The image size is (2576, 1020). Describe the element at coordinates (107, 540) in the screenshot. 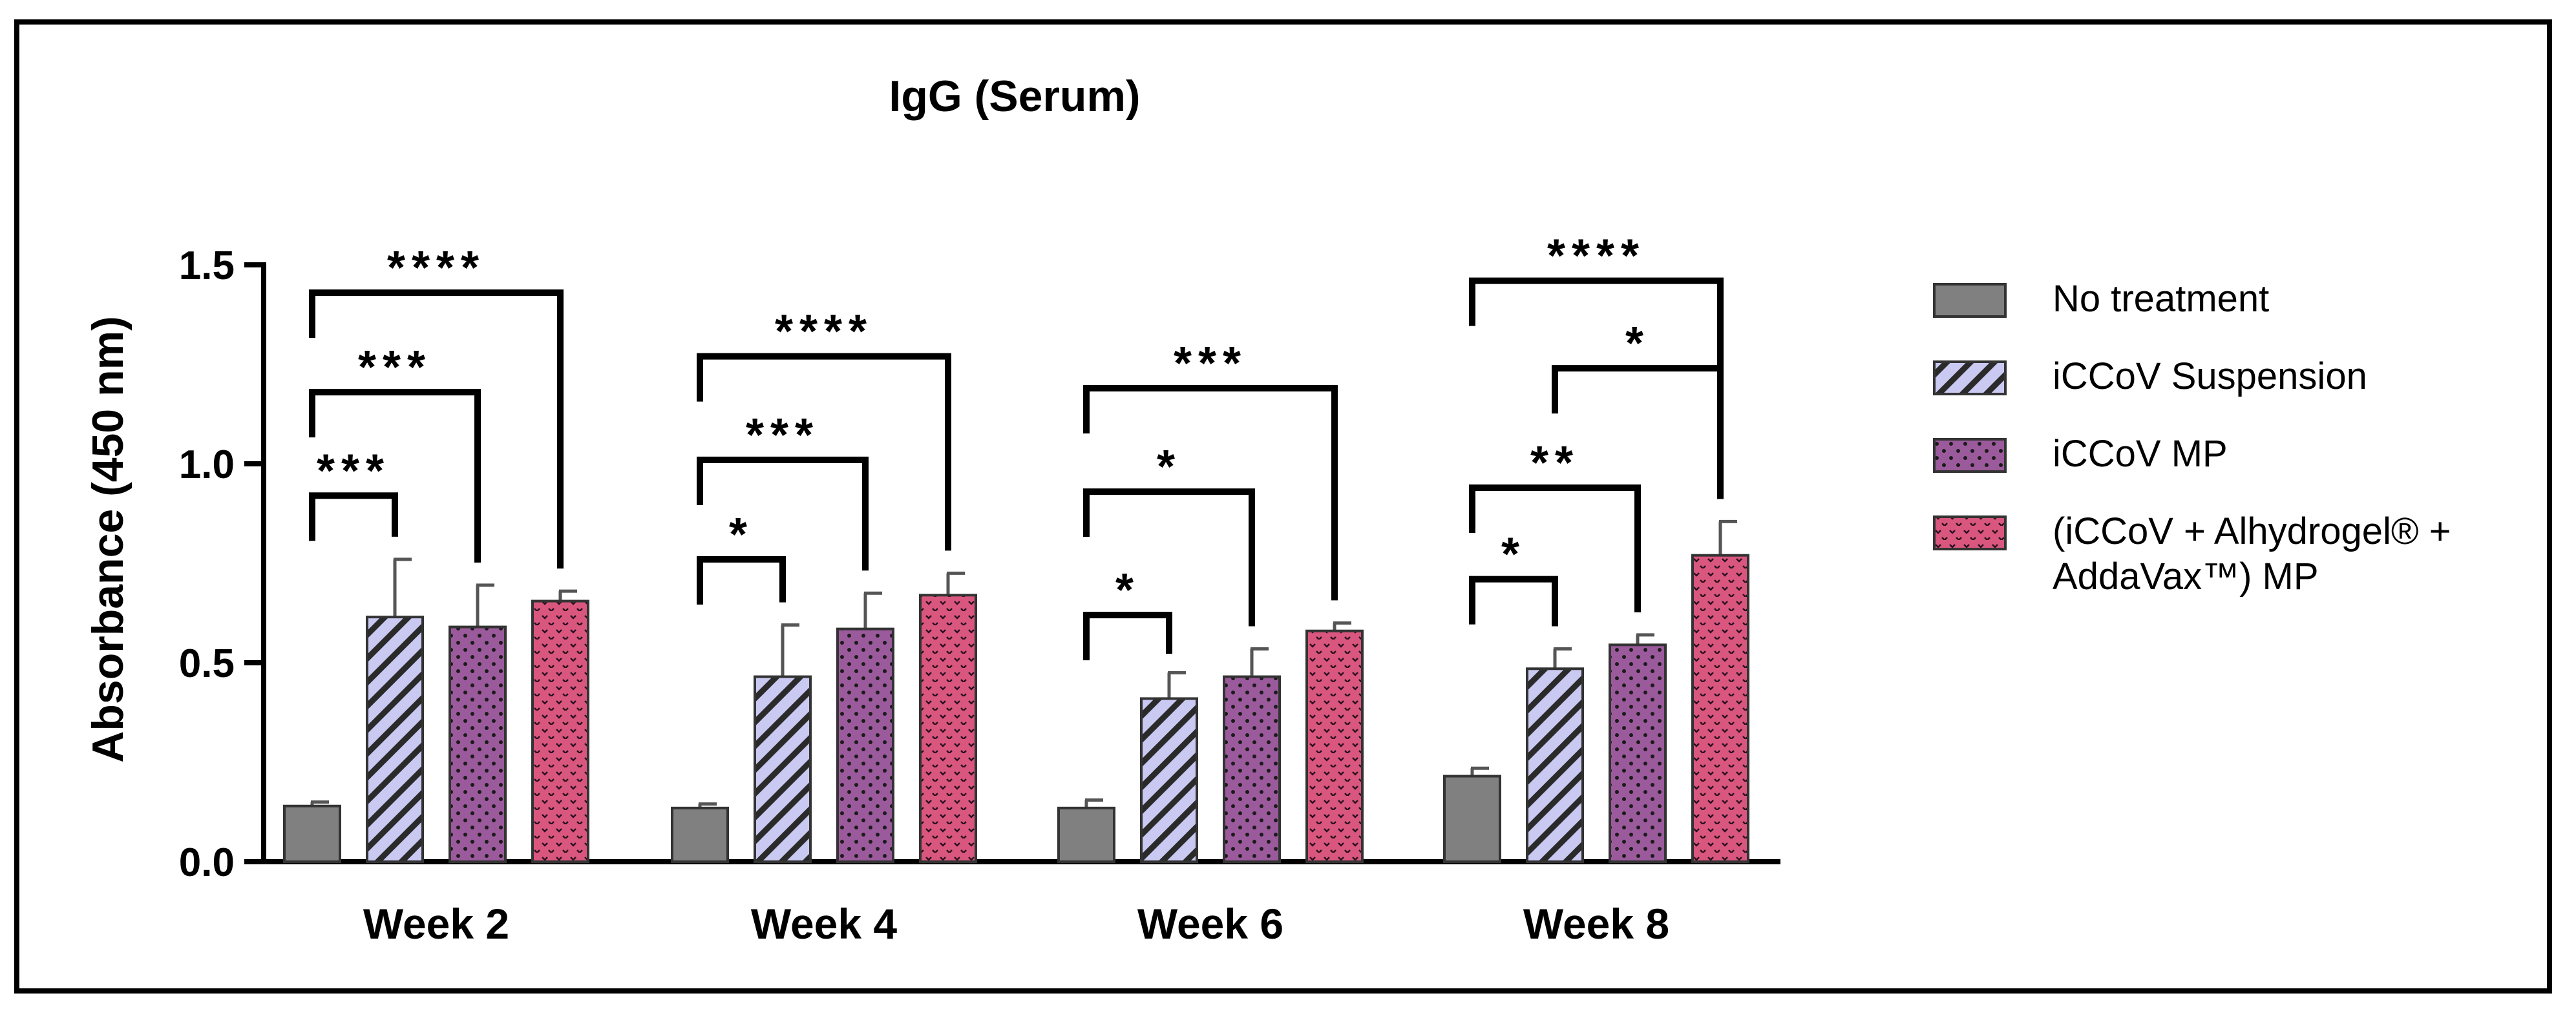

I see `y-axis-label: Absorbance (450 nm)` at that location.